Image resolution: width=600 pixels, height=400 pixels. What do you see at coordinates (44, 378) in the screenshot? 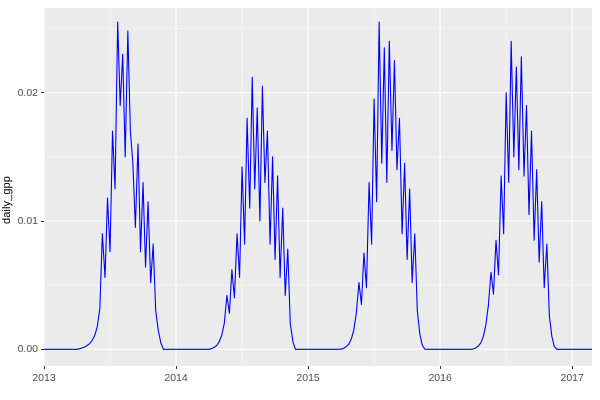
I see `x-tick-label: 2013` at bounding box center [44, 378].